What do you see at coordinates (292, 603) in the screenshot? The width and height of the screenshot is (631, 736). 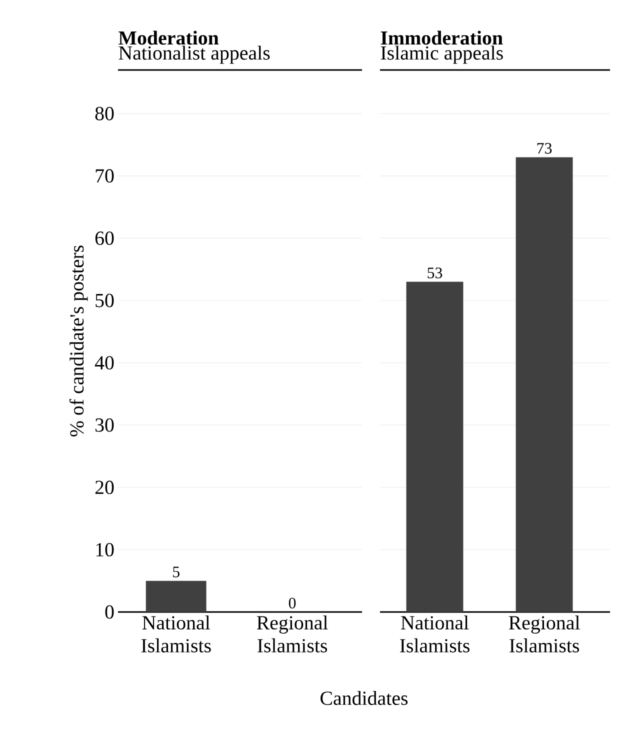 I see `data-label: 0` at bounding box center [292, 603].